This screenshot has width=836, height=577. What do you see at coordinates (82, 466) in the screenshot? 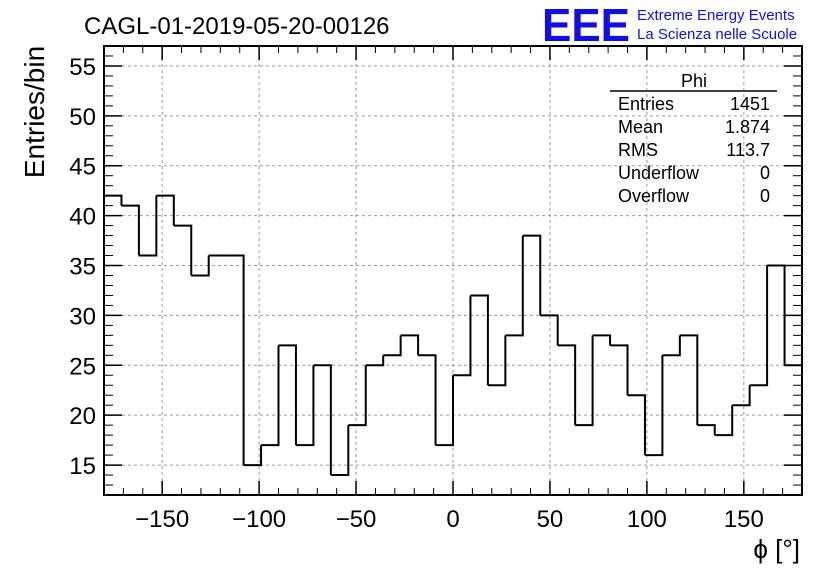
I see `y-tick-label: 15` at bounding box center [82, 466].